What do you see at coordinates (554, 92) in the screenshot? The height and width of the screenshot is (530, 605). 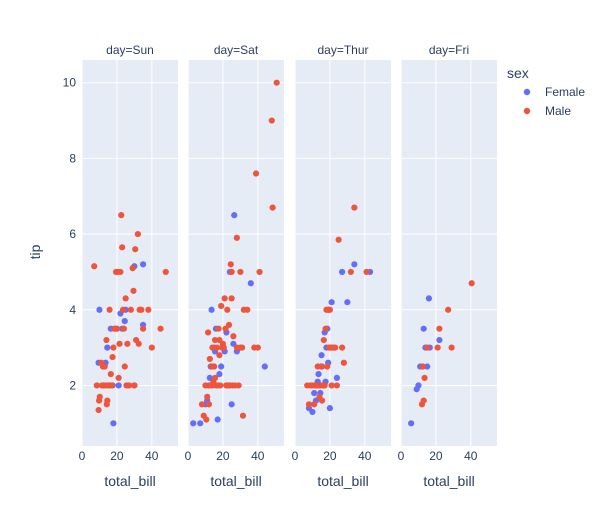 I see `legend-item-female: Female` at bounding box center [554, 92].